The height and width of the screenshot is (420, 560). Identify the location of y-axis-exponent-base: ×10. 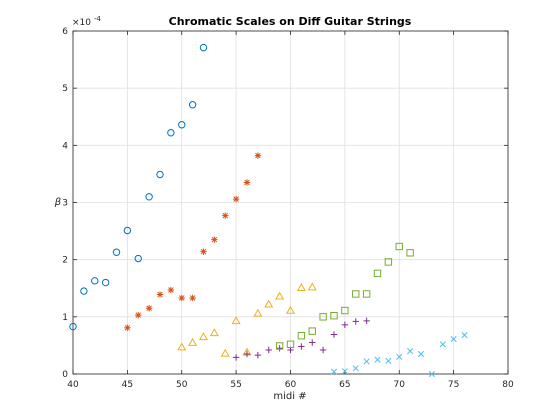
(81, 23).